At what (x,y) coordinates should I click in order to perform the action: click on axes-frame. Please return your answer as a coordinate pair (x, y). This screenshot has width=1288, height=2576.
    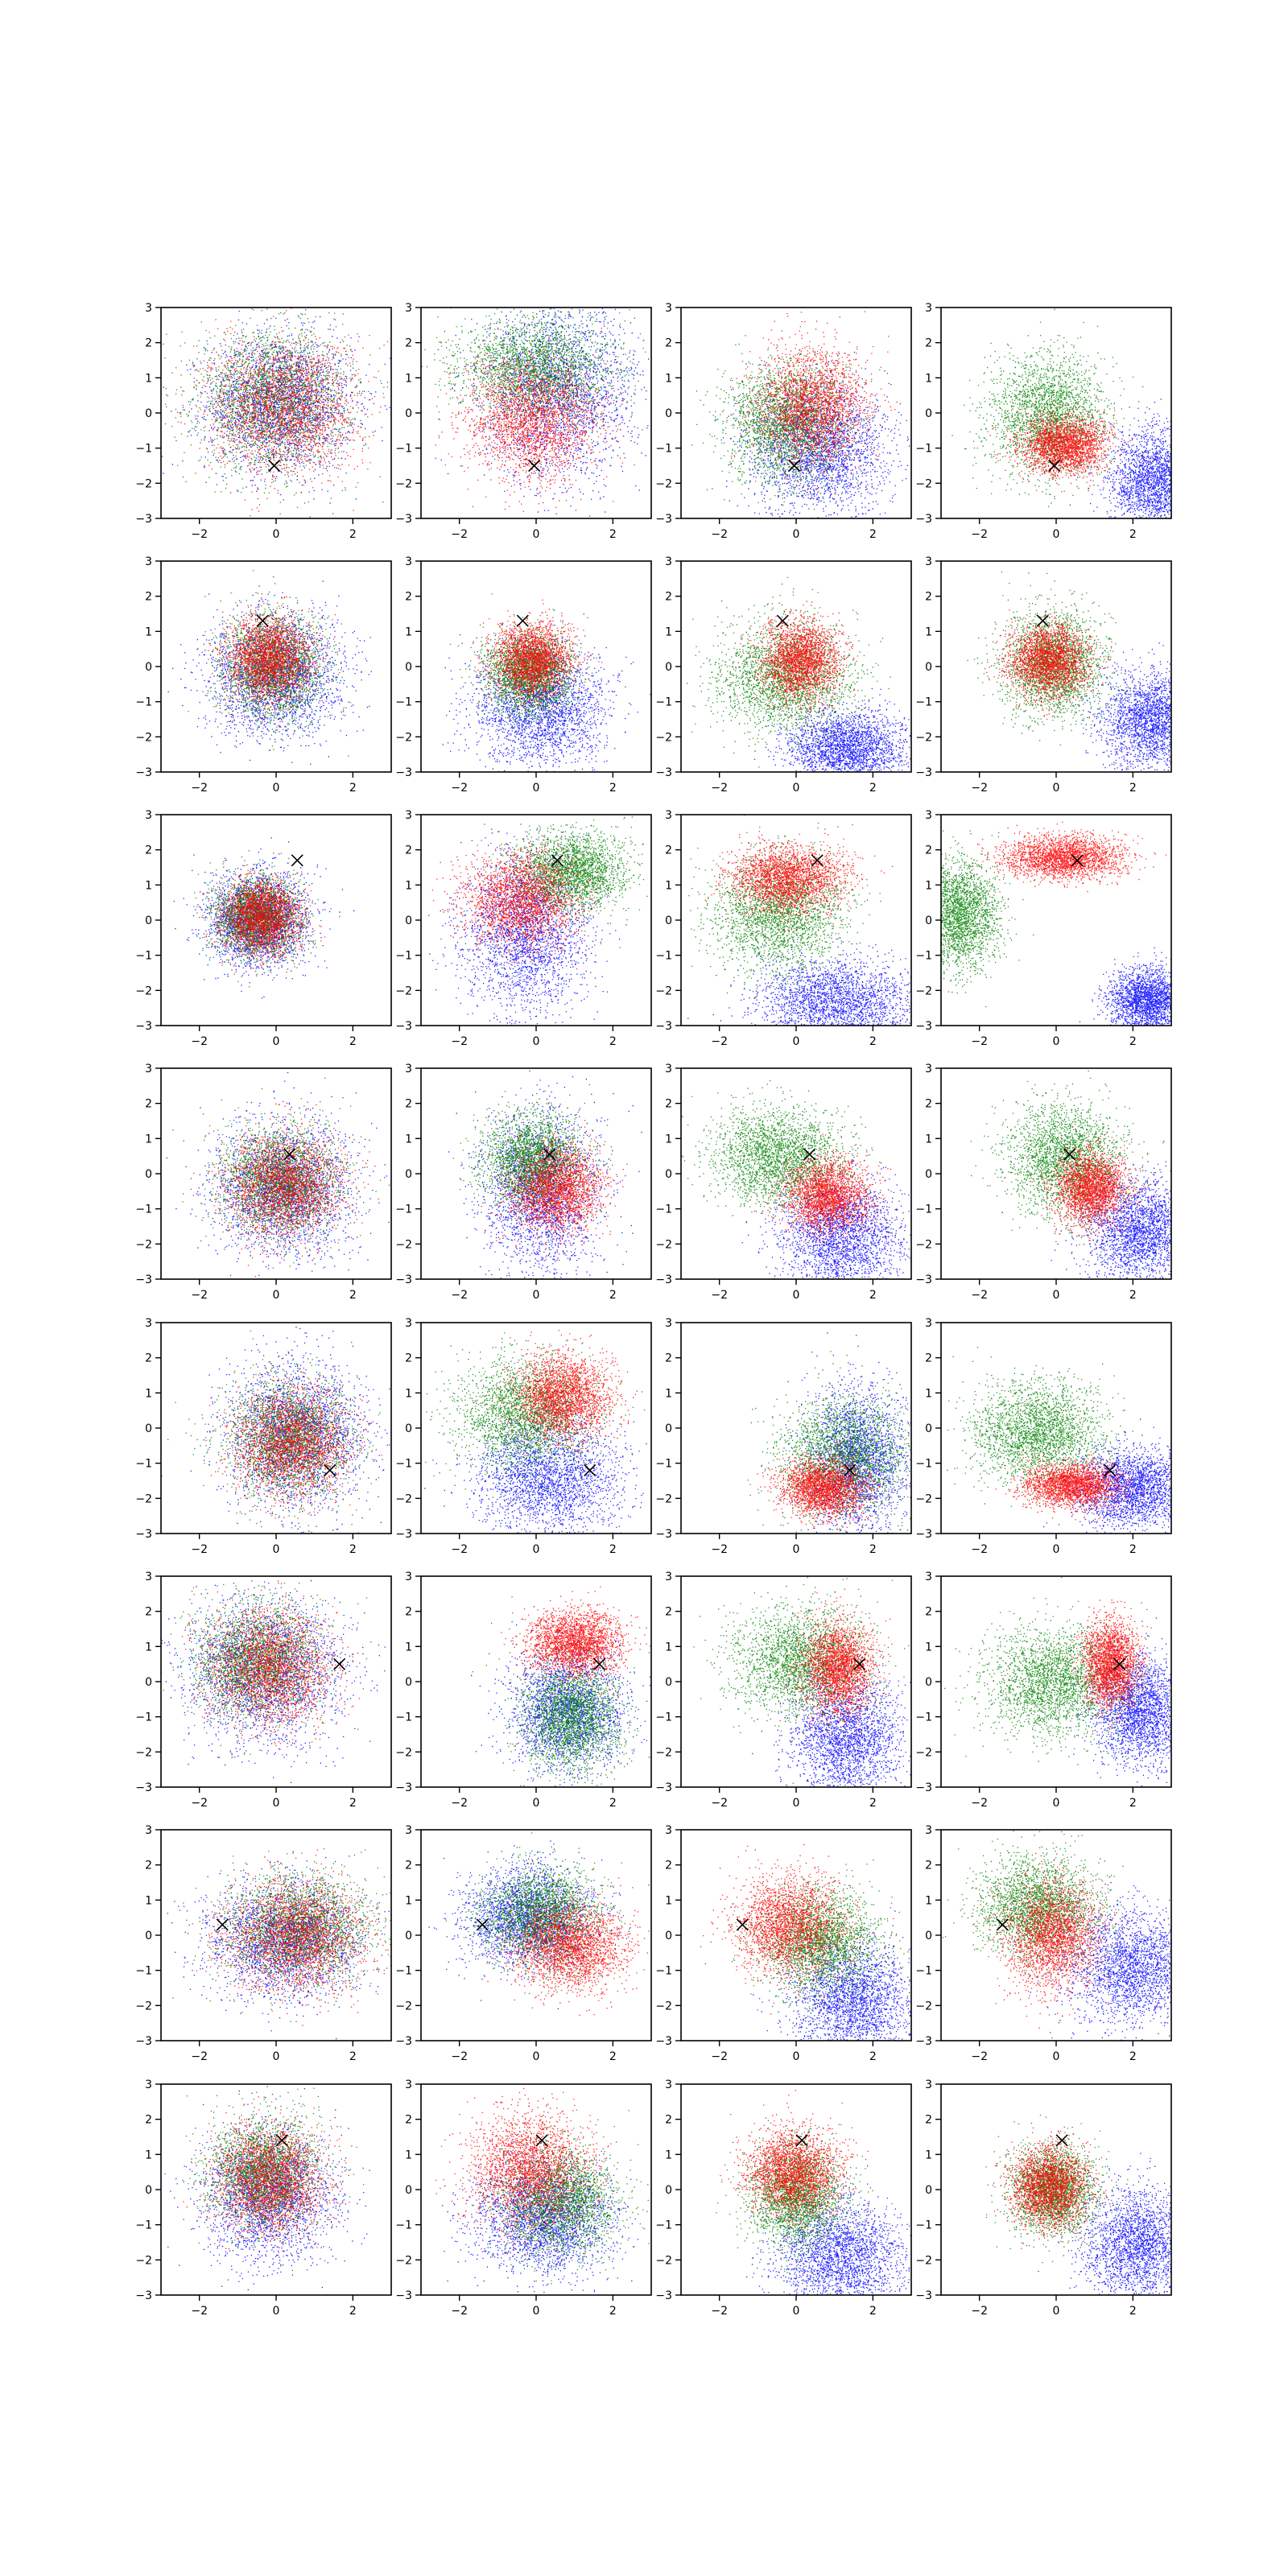
    Looking at the image, I should click on (276, 1682).